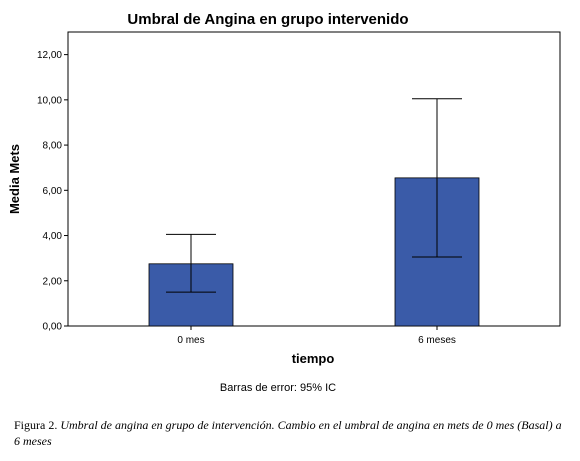 The image size is (580, 461). Describe the element at coordinates (53, 146) in the screenshot. I see `y-tick-label: 8,00` at that location.